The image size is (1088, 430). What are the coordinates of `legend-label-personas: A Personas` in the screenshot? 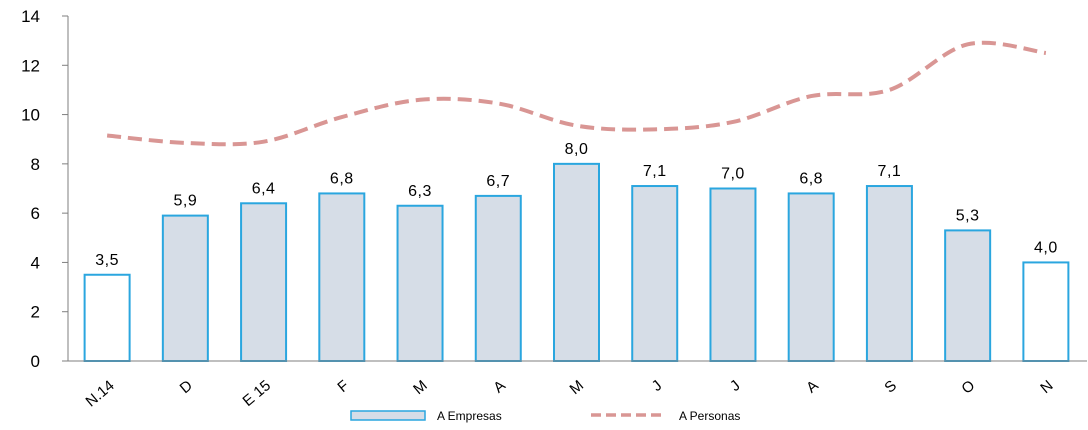 It's located at (709, 416).